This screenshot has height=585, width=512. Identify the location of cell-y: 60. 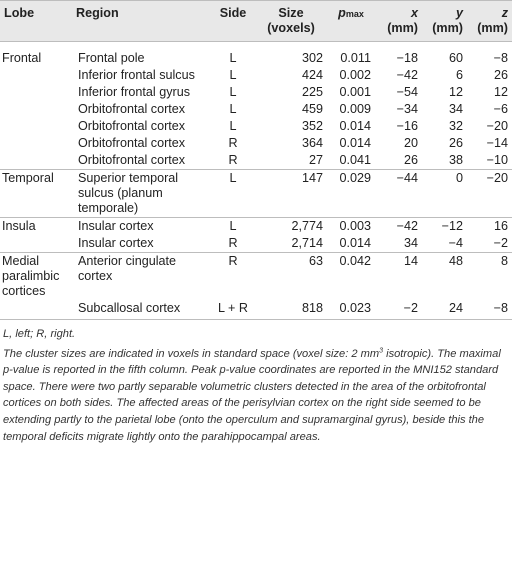
(455, 58).